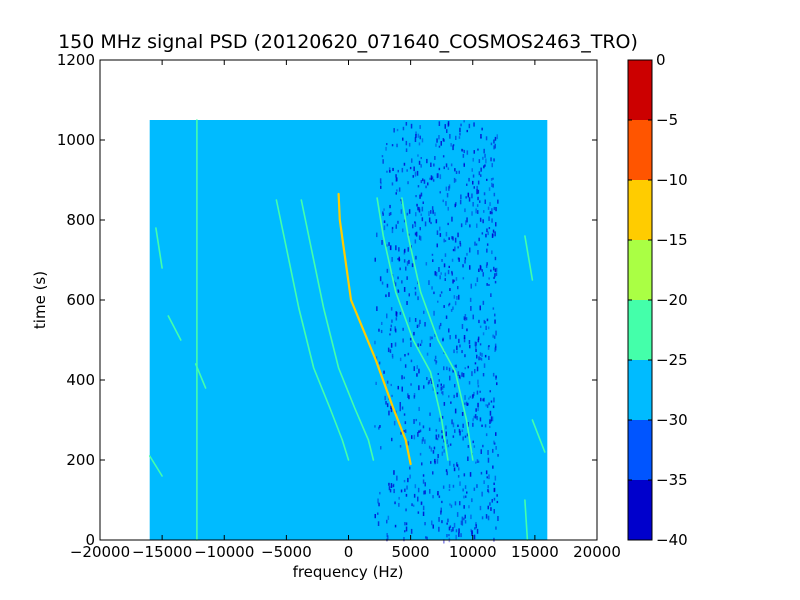 The width and height of the screenshot is (800, 600). What do you see at coordinates (349, 552) in the screenshot?
I see `x-tick-label: 0` at bounding box center [349, 552].